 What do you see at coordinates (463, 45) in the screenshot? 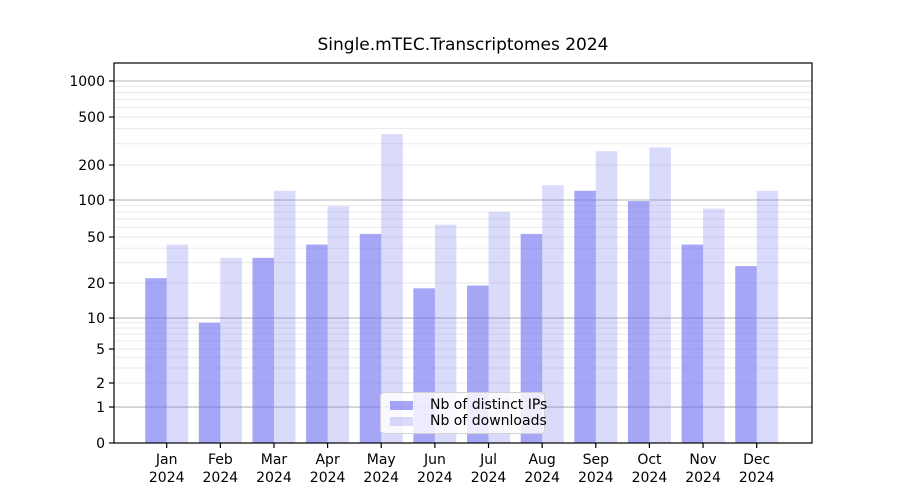
I see `chart-title: Single.mTEC.Transcriptomes 2024` at bounding box center [463, 45].